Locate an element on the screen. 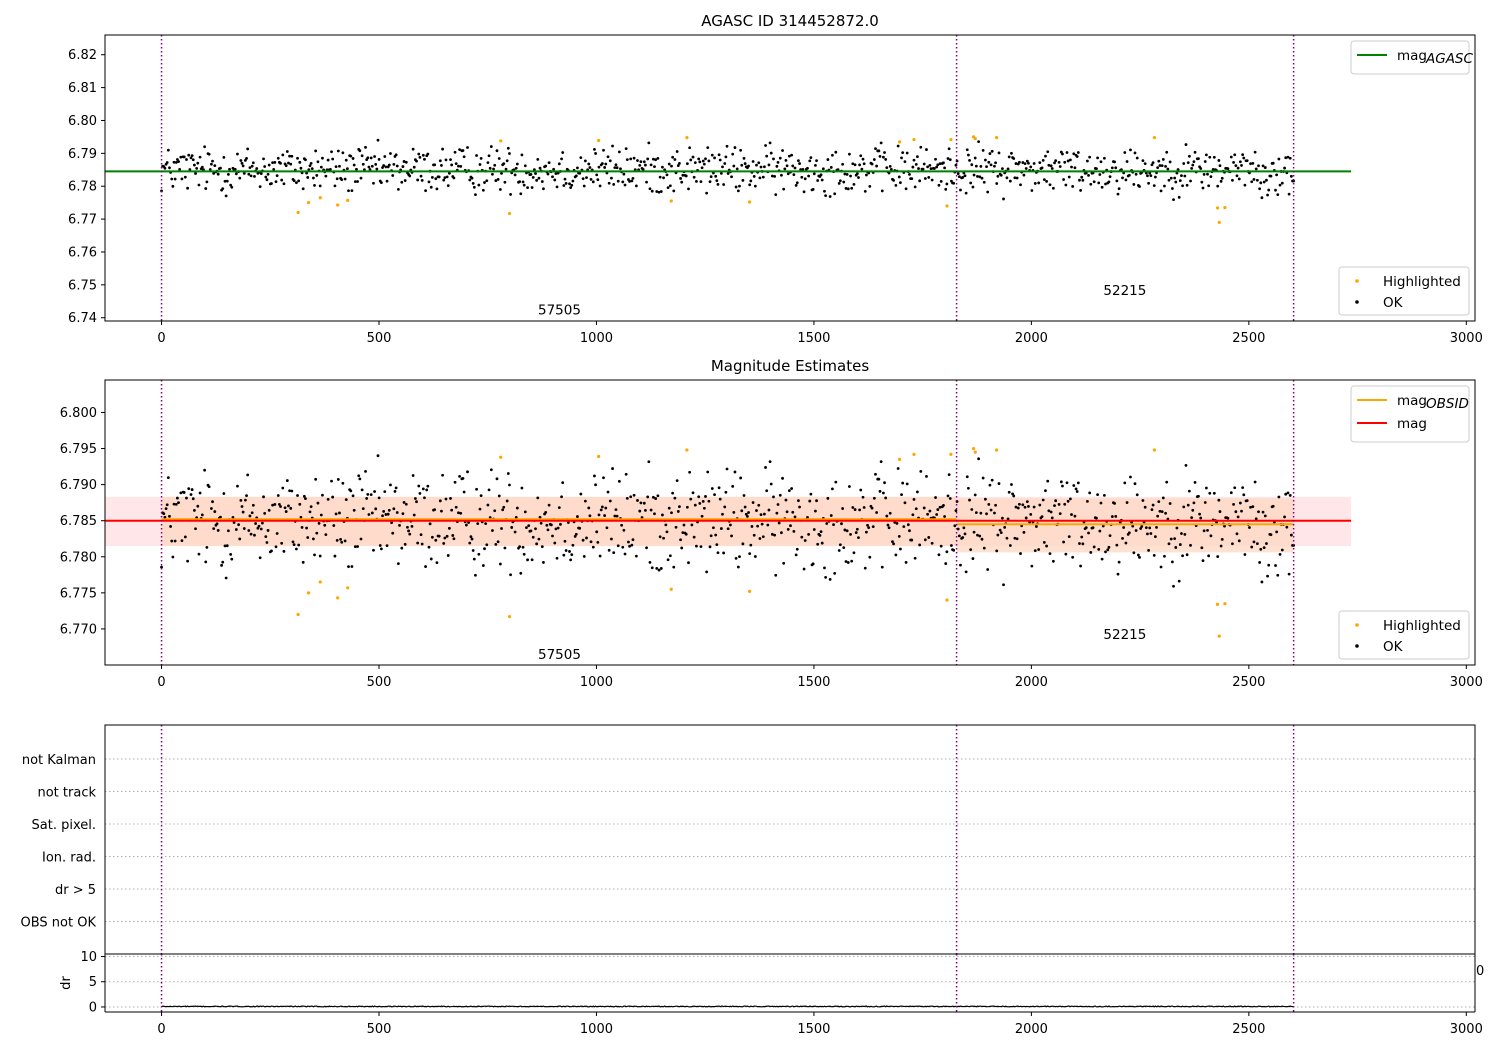 The width and height of the screenshot is (1500, 1050). x-tick-label: 0 is located at coordinates (161, 338).